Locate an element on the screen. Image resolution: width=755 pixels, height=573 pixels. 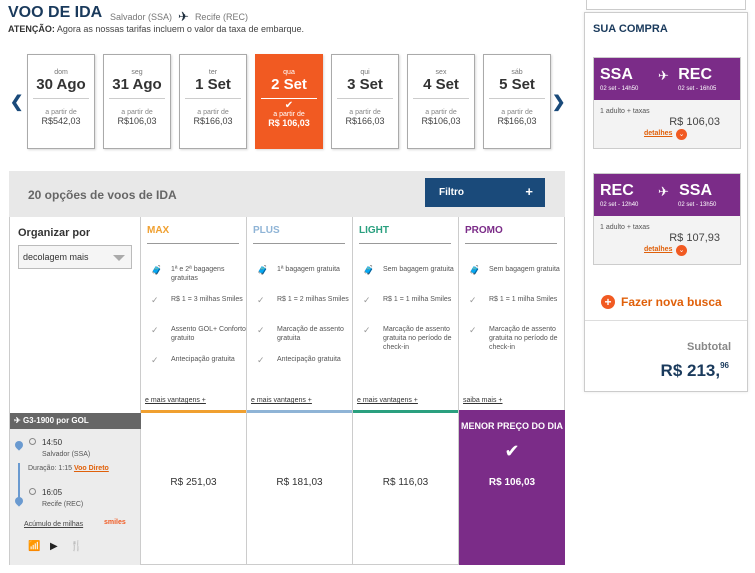
fare-name: MAX is located at coordinates (158, 230).